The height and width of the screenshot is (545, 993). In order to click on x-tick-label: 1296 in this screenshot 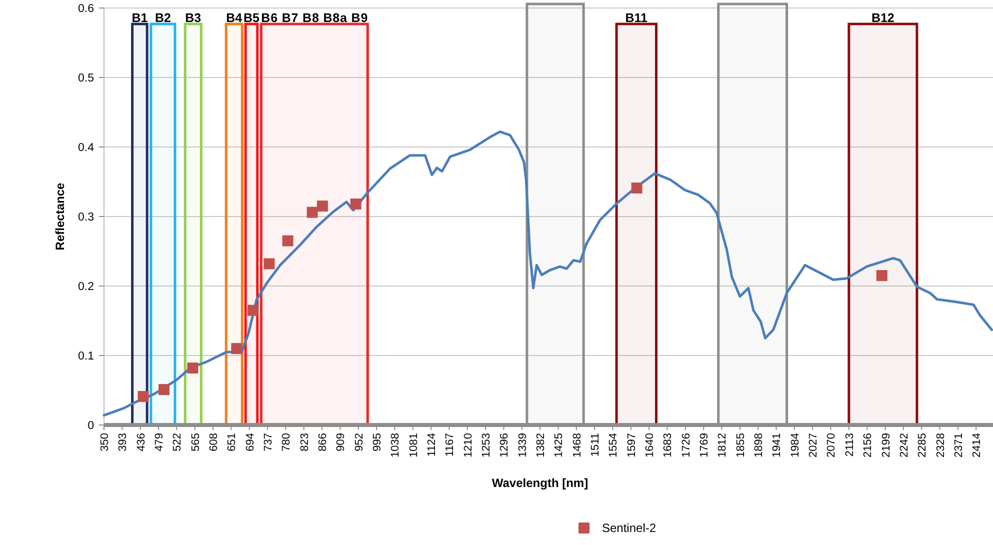, I will do `click(504, 445)`.